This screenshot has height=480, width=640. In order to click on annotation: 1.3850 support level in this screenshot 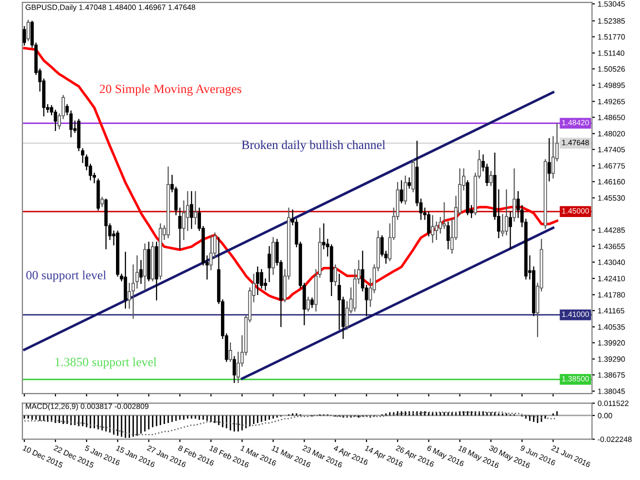, I will do `click(106, 363)`.